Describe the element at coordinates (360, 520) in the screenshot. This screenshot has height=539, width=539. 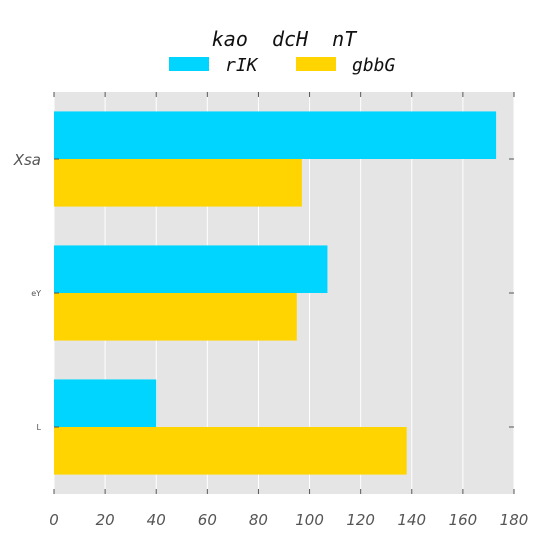
I see `x-tick-label: 120` at that location.